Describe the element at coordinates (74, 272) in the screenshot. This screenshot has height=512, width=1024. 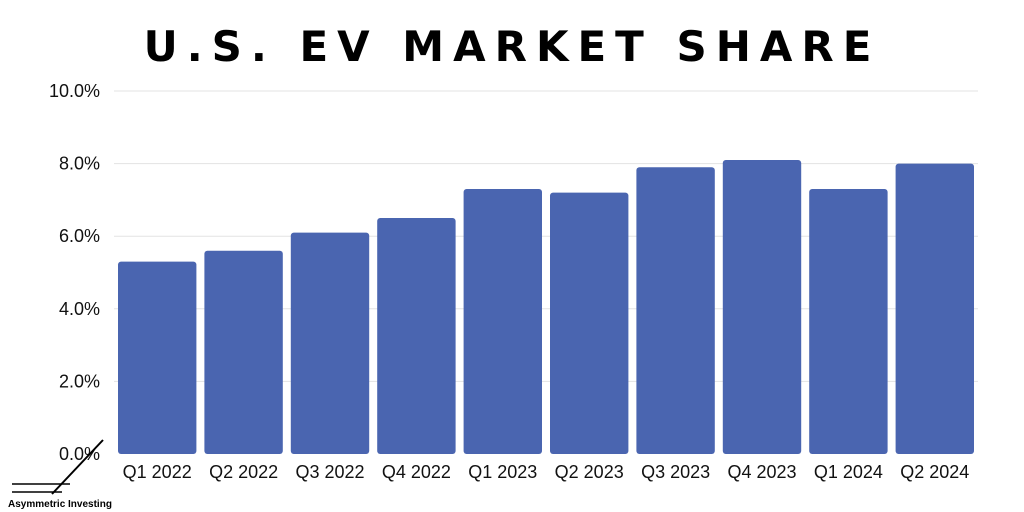
I see `y-axis-tick-labels: 0.0% 2.0% 4.0% 6.0% 8.0% 10.0%` at that location.